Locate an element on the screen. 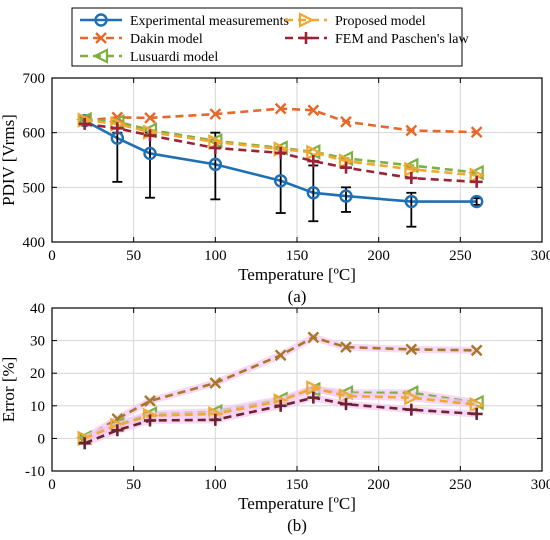 This screenshot has height=540, width=550. y-axis-label: Error [%] is located at coordinates (9, 390).